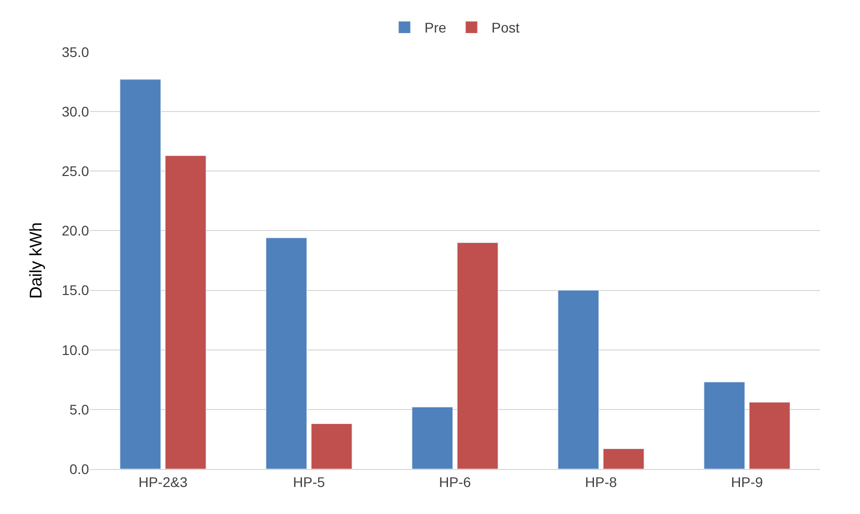 The image size is (860, 514). Describe the element at coordinates (76, 230) in the screenshot. I see `y-tick-label: 20.0` at that location.